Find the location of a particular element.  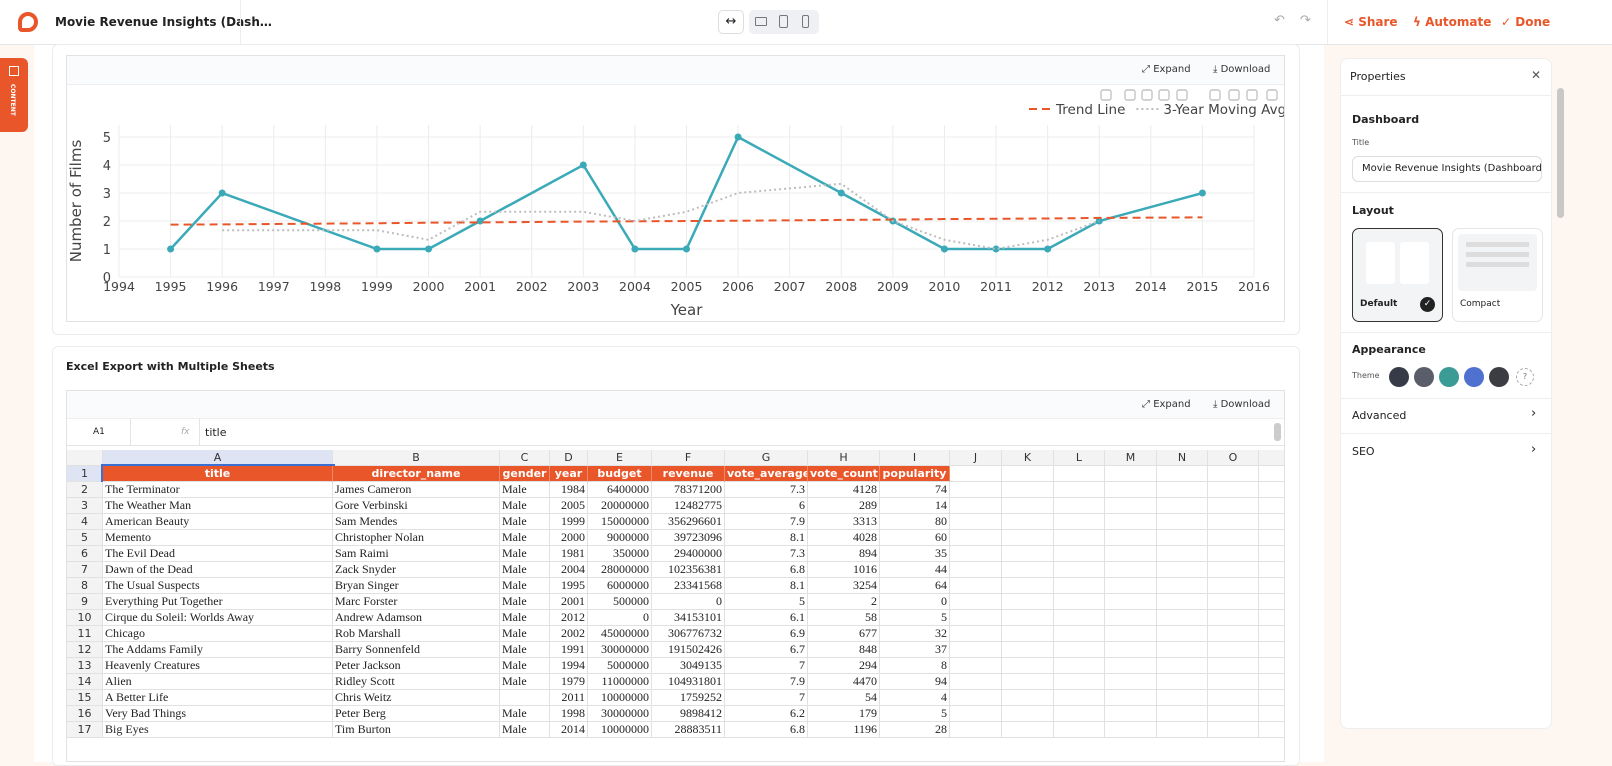

cell: Peter Berg is located at coordinates (416, 714).